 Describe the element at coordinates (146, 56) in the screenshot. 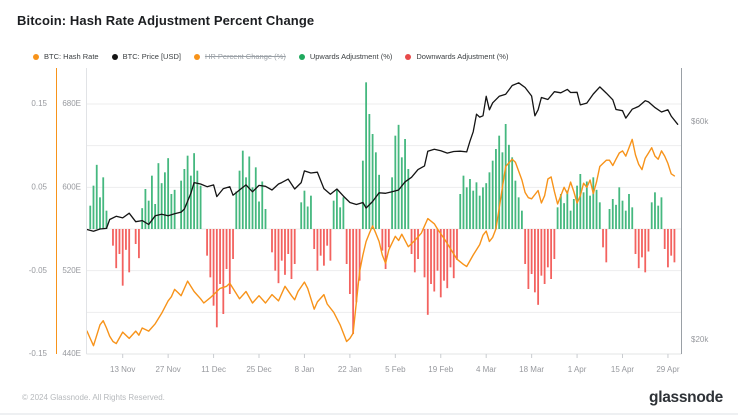

I see `legend-item-btc-price-usd: BTC: Price [USD]` at that location.